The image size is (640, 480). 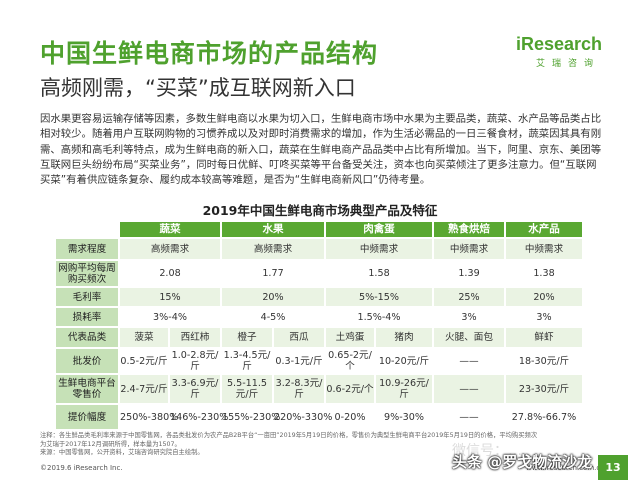 What do you see at coordinates (469, 297) in the screenshot?
I see `table-cell: 25%` at bounding box center [469, 297].